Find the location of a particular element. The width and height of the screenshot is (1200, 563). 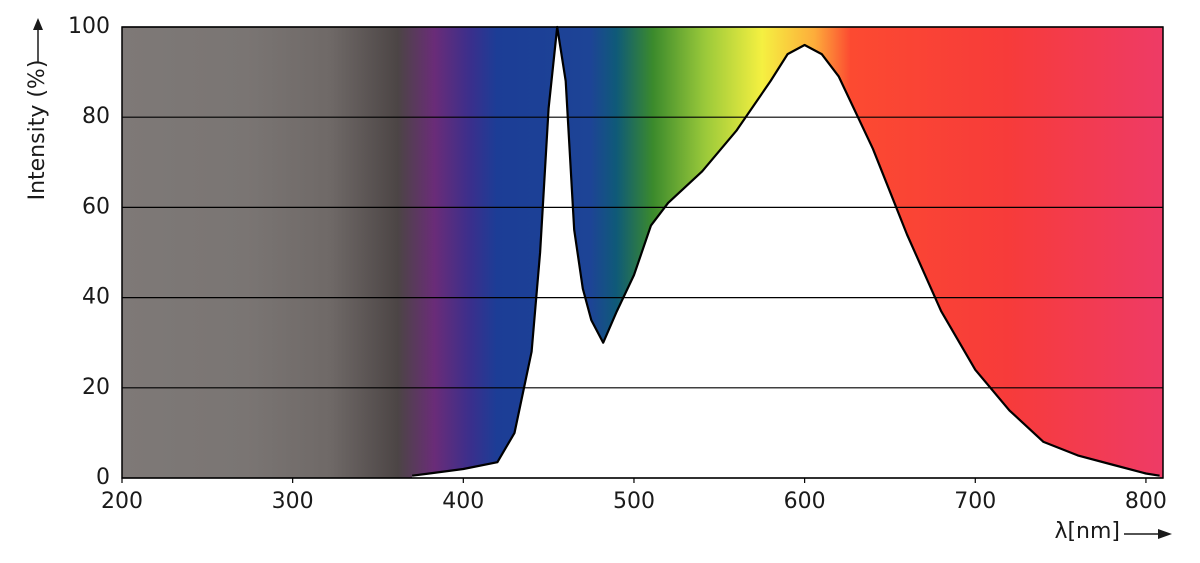

x-axis-label: λ[nm] is located at coordinates (1087, 531).